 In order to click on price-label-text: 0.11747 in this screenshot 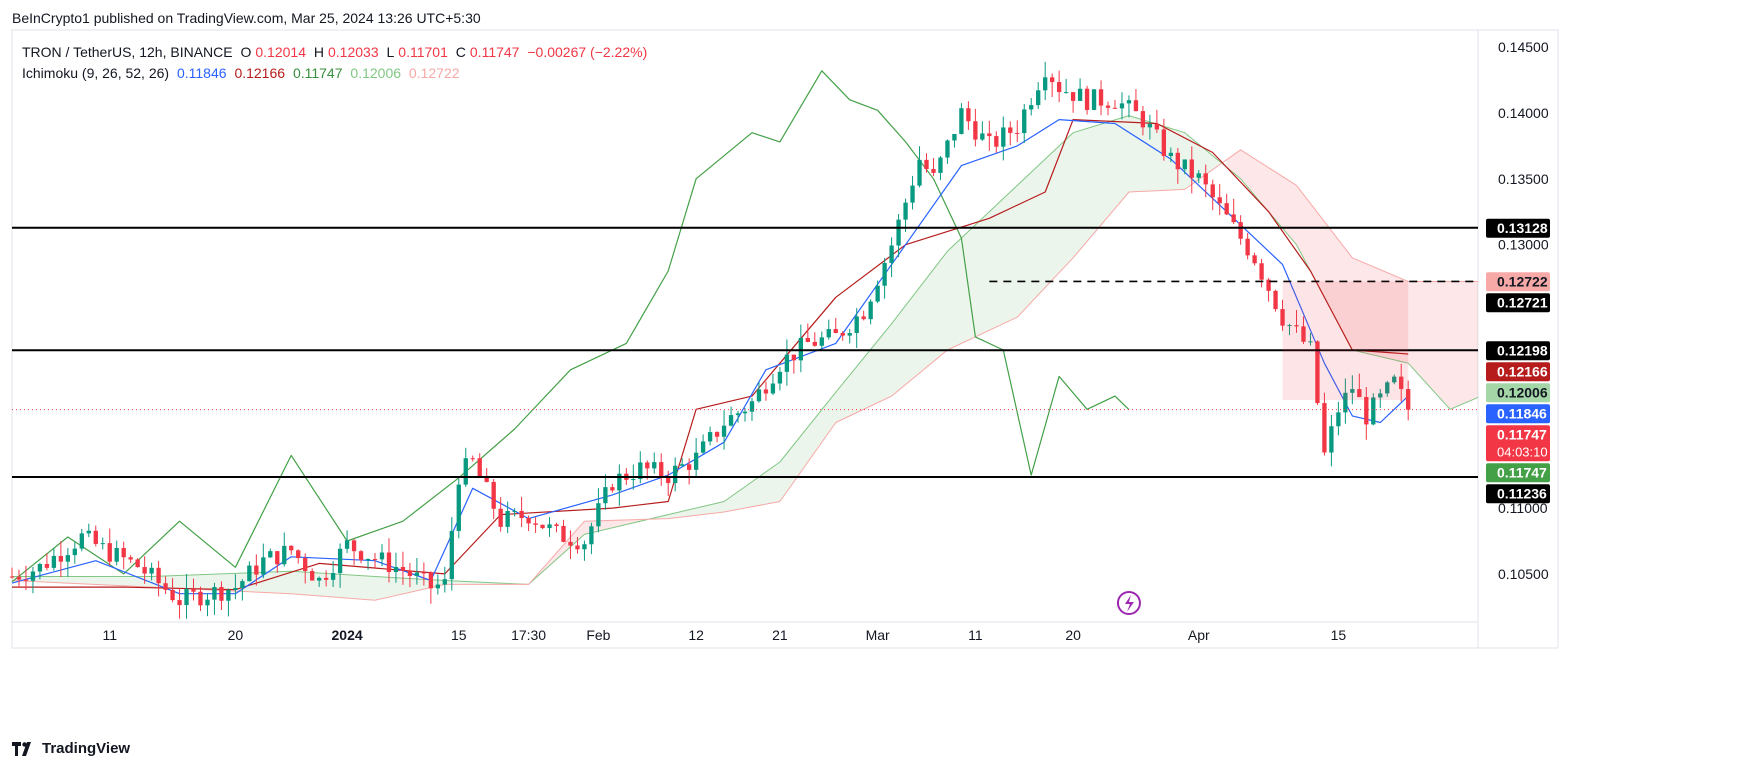, I will do `click(1522, 434)`.